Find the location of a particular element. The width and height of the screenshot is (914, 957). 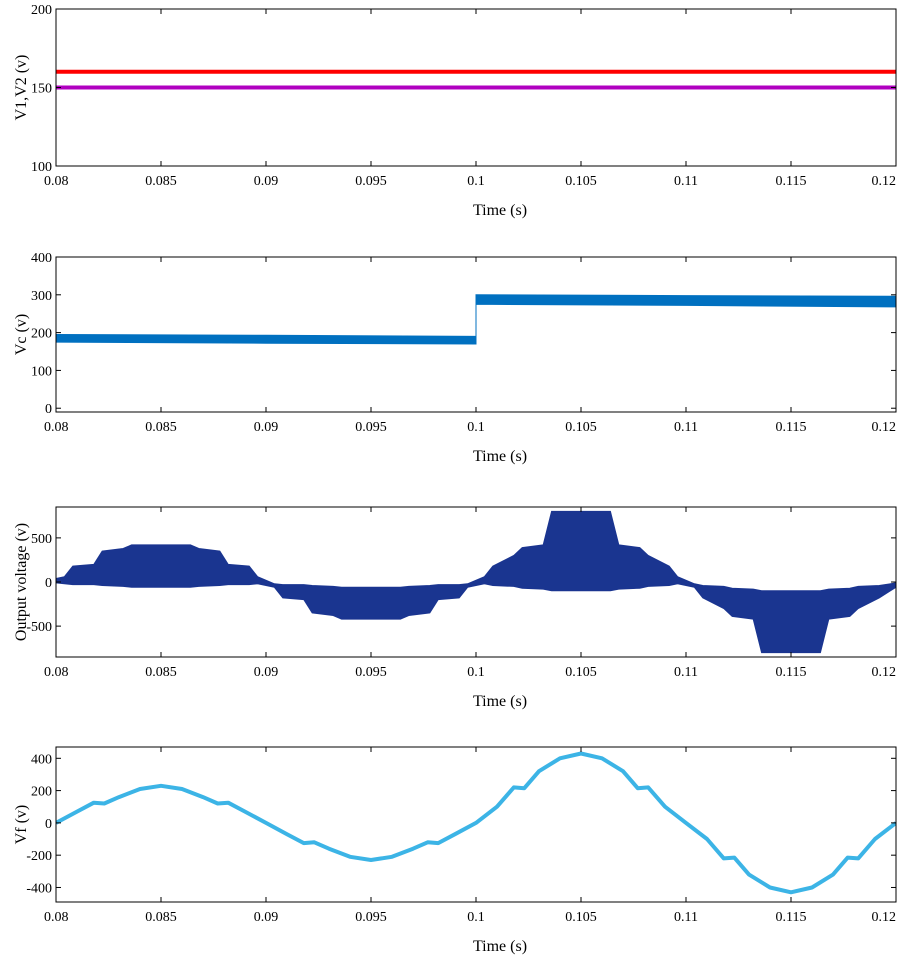

y-axis-label: V1,V2 (v) is located at coordinates (21, 88).